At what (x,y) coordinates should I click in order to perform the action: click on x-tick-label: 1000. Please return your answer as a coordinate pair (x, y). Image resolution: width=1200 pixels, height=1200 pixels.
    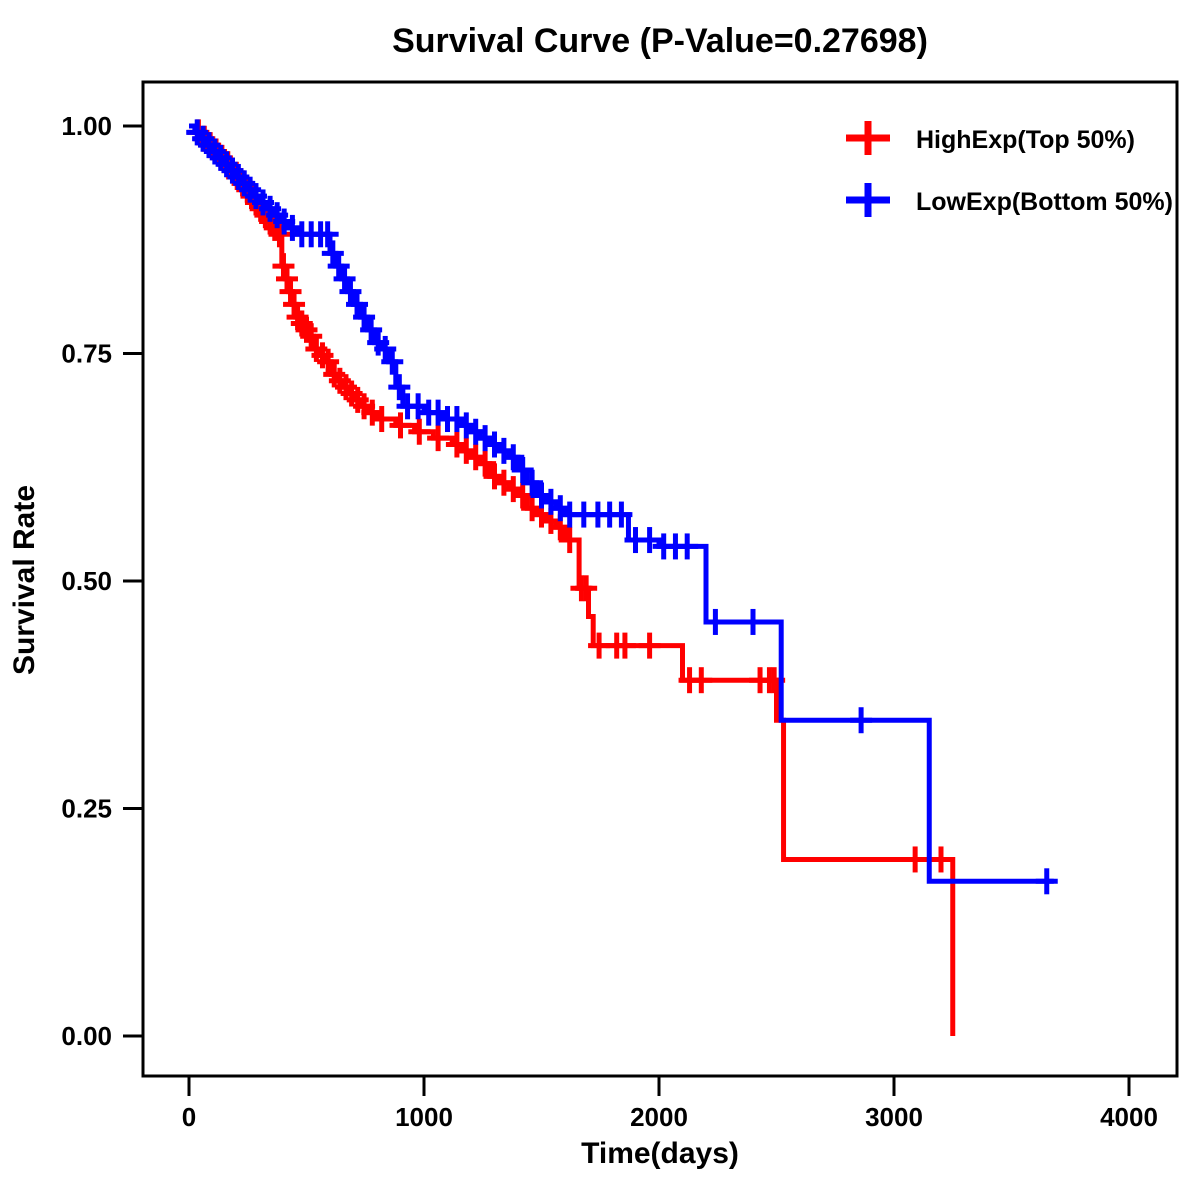
    Looking at the image, I should click on (424, 1117).